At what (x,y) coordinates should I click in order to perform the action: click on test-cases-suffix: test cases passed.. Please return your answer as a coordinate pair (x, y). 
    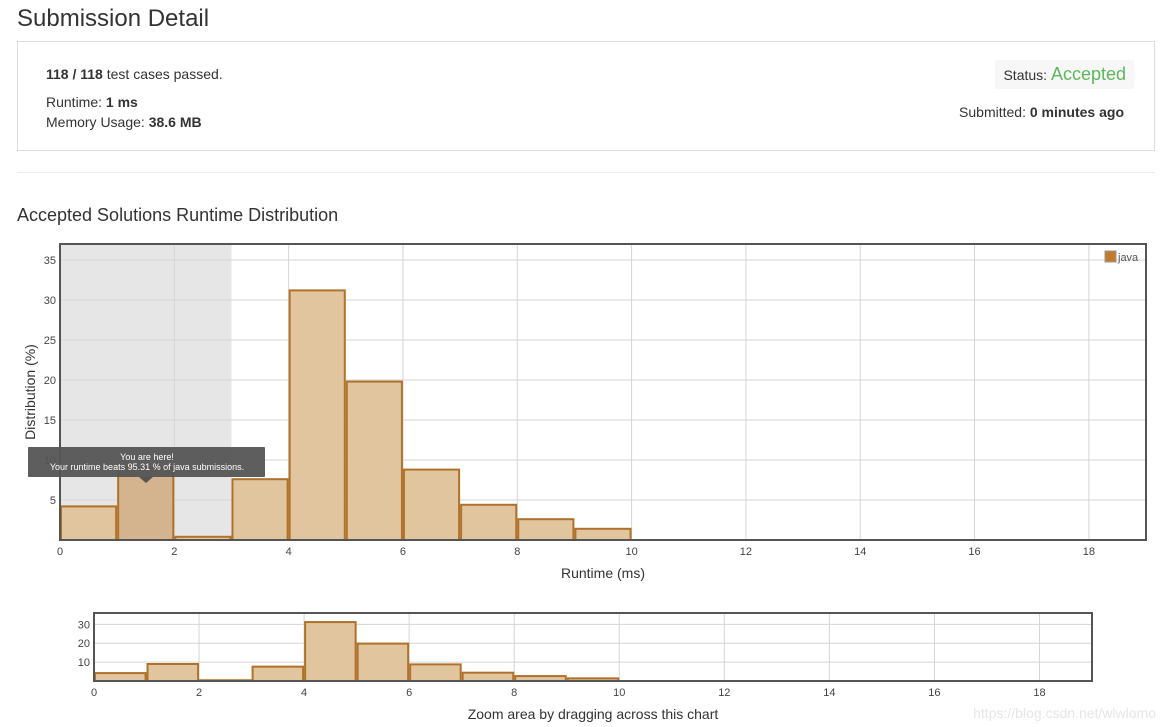
    Looking at the image, I should click on (162, 74).